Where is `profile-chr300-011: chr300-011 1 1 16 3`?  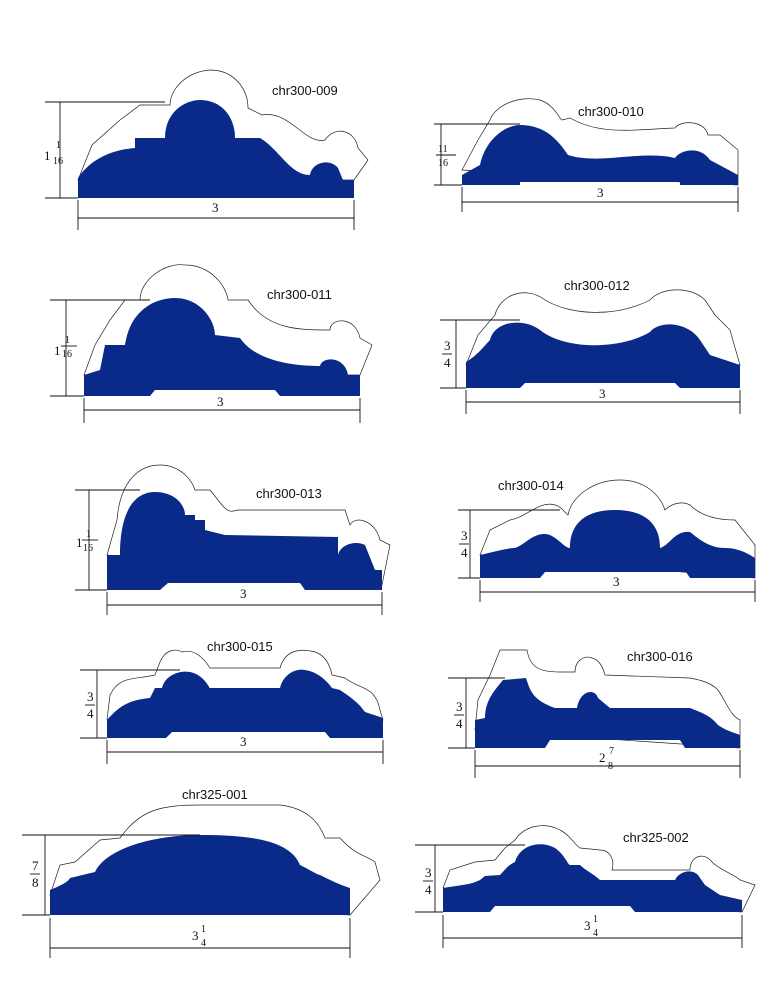 profile-chr300-011: chr300-011 1 1 16 3 is located at coordinates (211, 343).